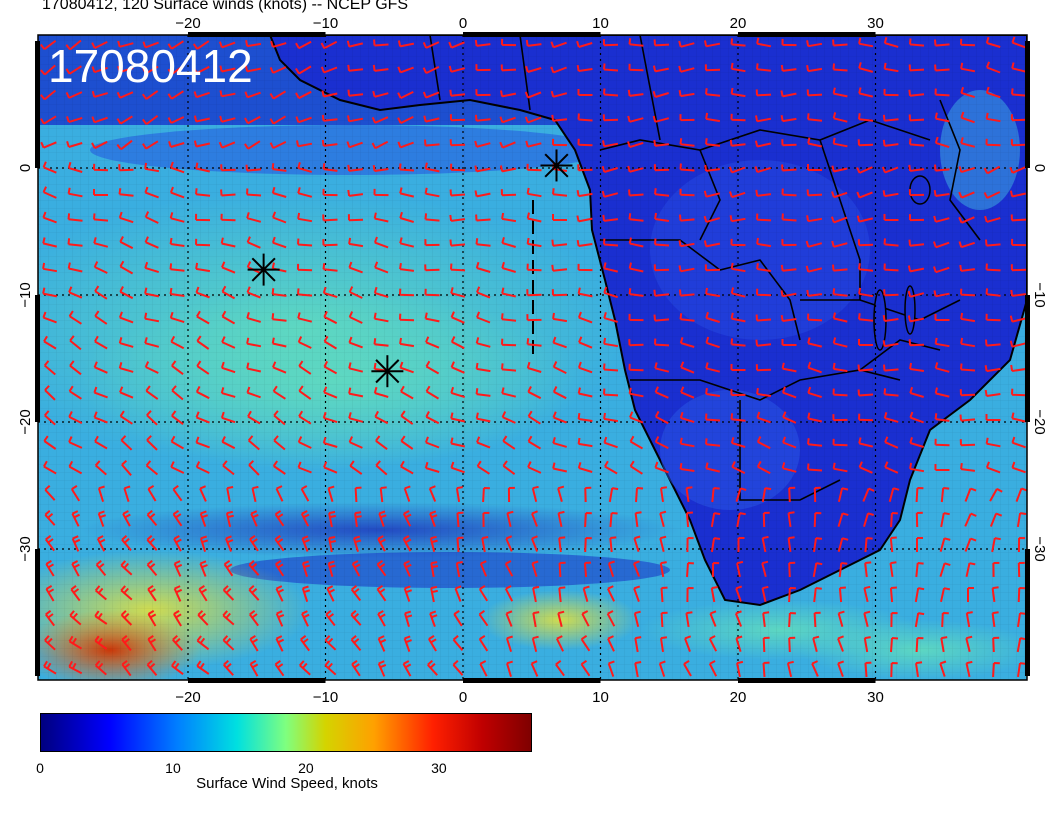 This screenshot has width=1056, height=816. What do you see at coordinates (173, 768) in the screenshot?
I see `colorbar-tick-label: 10` at bounding box center [173, 768].